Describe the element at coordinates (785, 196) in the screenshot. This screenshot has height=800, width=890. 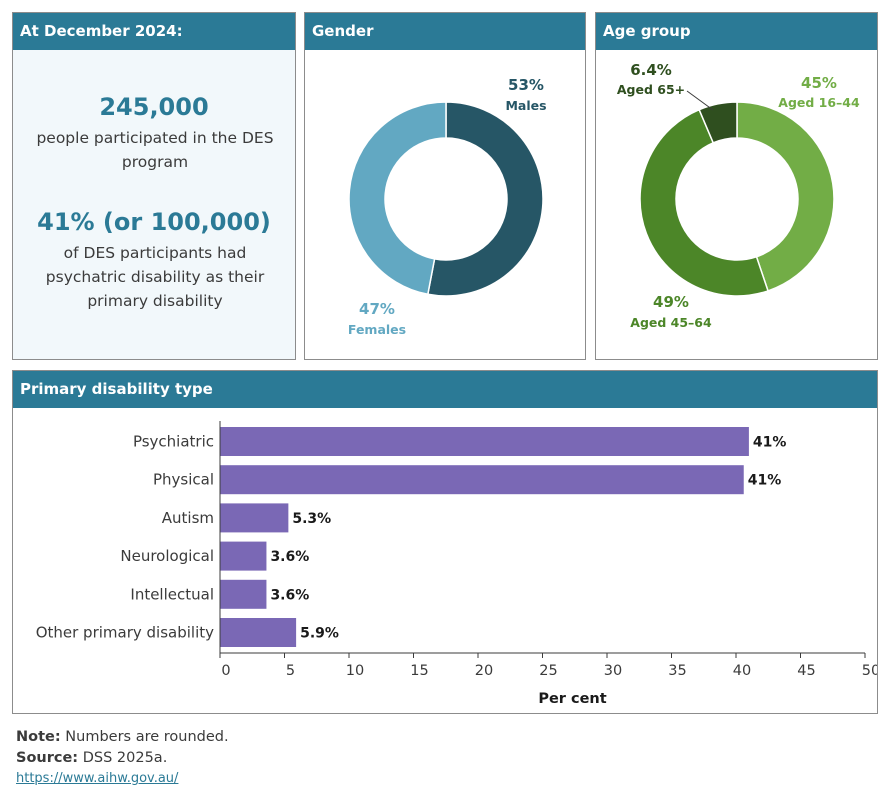
I see `age-16-44-slice` at that location.